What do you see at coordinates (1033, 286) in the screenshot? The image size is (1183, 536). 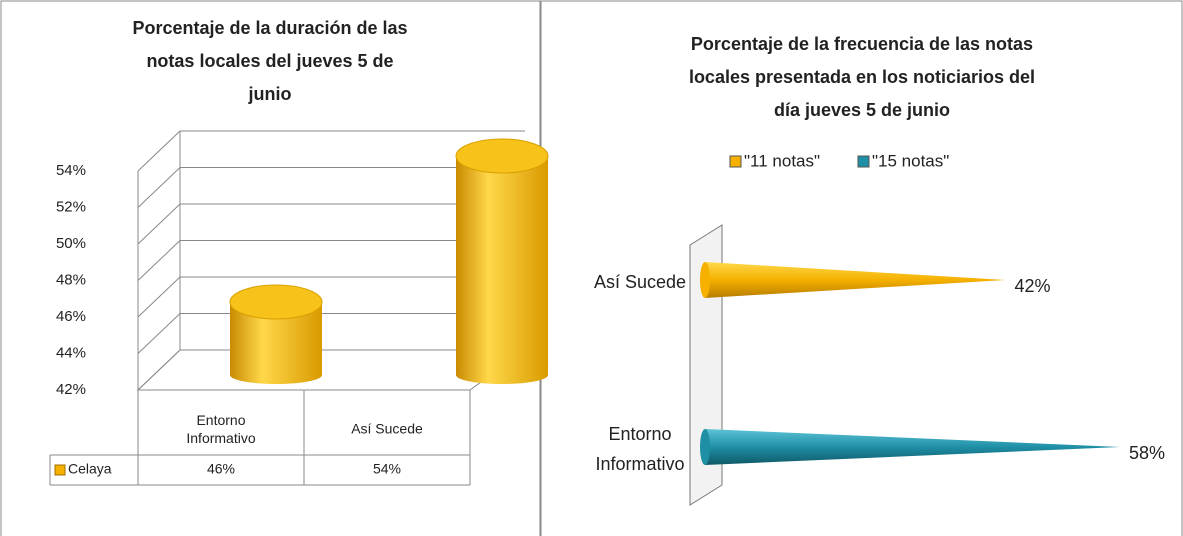 I see `data-label: 42%` at bounding box center [1033, 286].